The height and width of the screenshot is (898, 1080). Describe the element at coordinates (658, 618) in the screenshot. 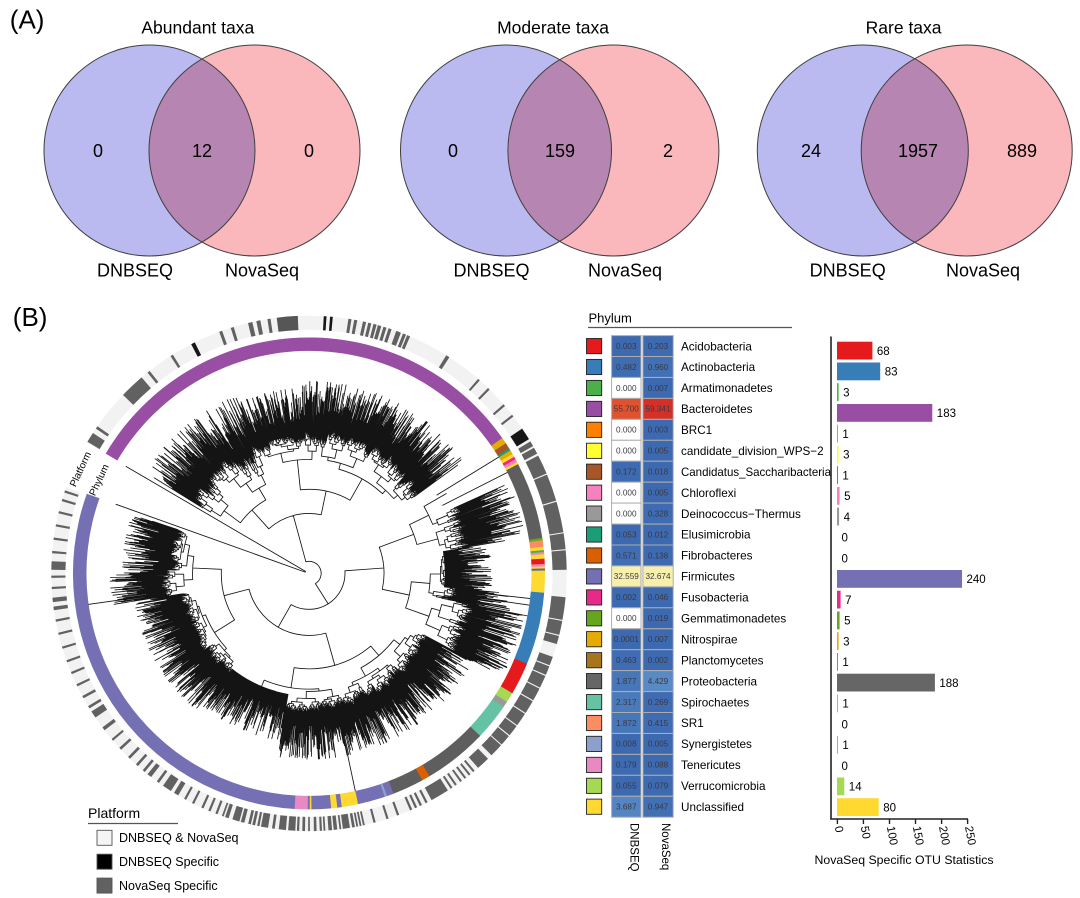

I see `svg-text: 0.019` at that location.